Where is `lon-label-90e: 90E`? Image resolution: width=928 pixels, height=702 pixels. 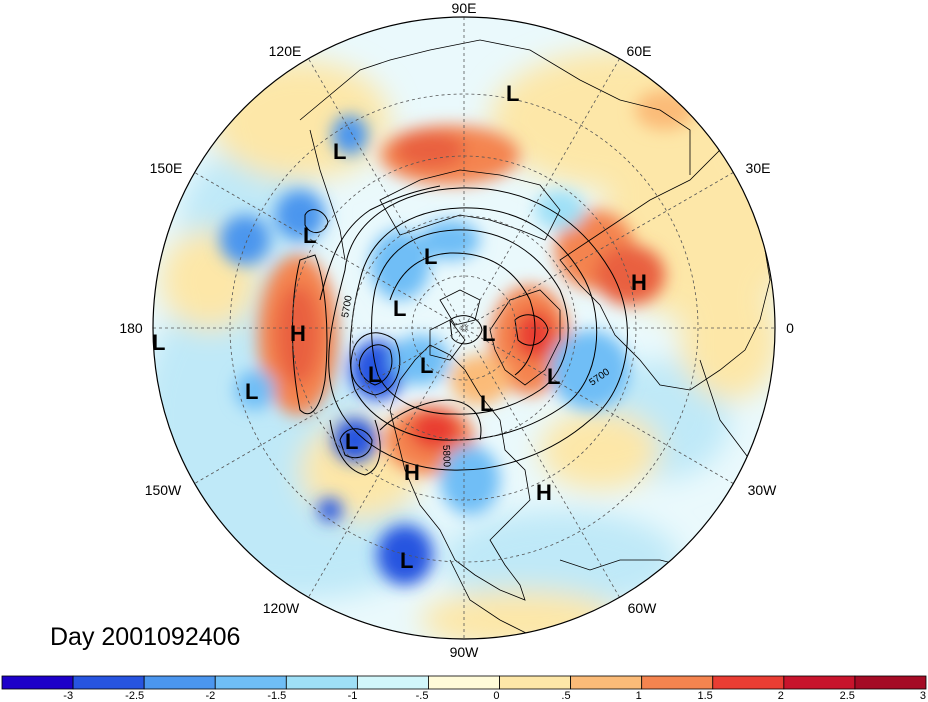 lon-label-90e: 90E is located at coordinates (464, 8).